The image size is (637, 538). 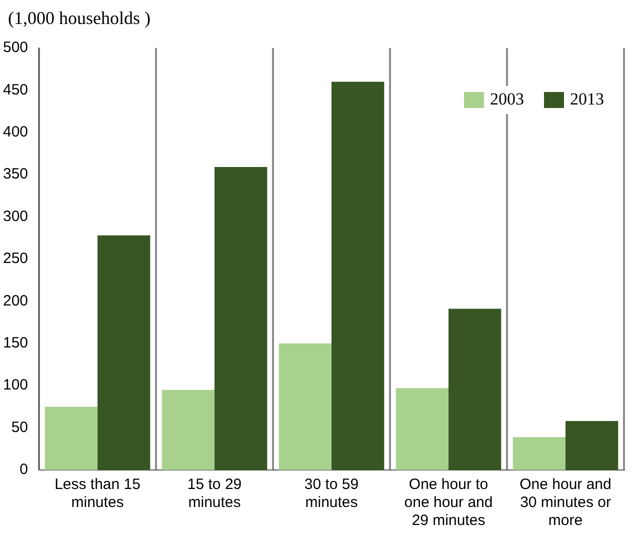 What do you see at coordinates (15, 259) in the screenshot?
I see `y-tick-label: 250` at bounding box center [15, 259].